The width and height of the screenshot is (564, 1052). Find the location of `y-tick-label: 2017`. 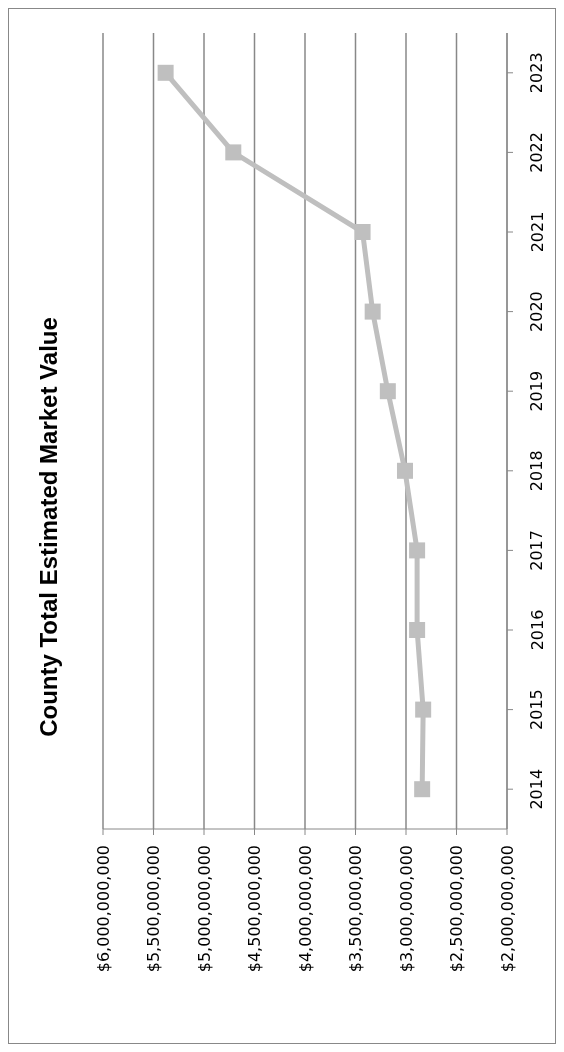

y-tick-label: 2017 is located at coordinates (537, 550).